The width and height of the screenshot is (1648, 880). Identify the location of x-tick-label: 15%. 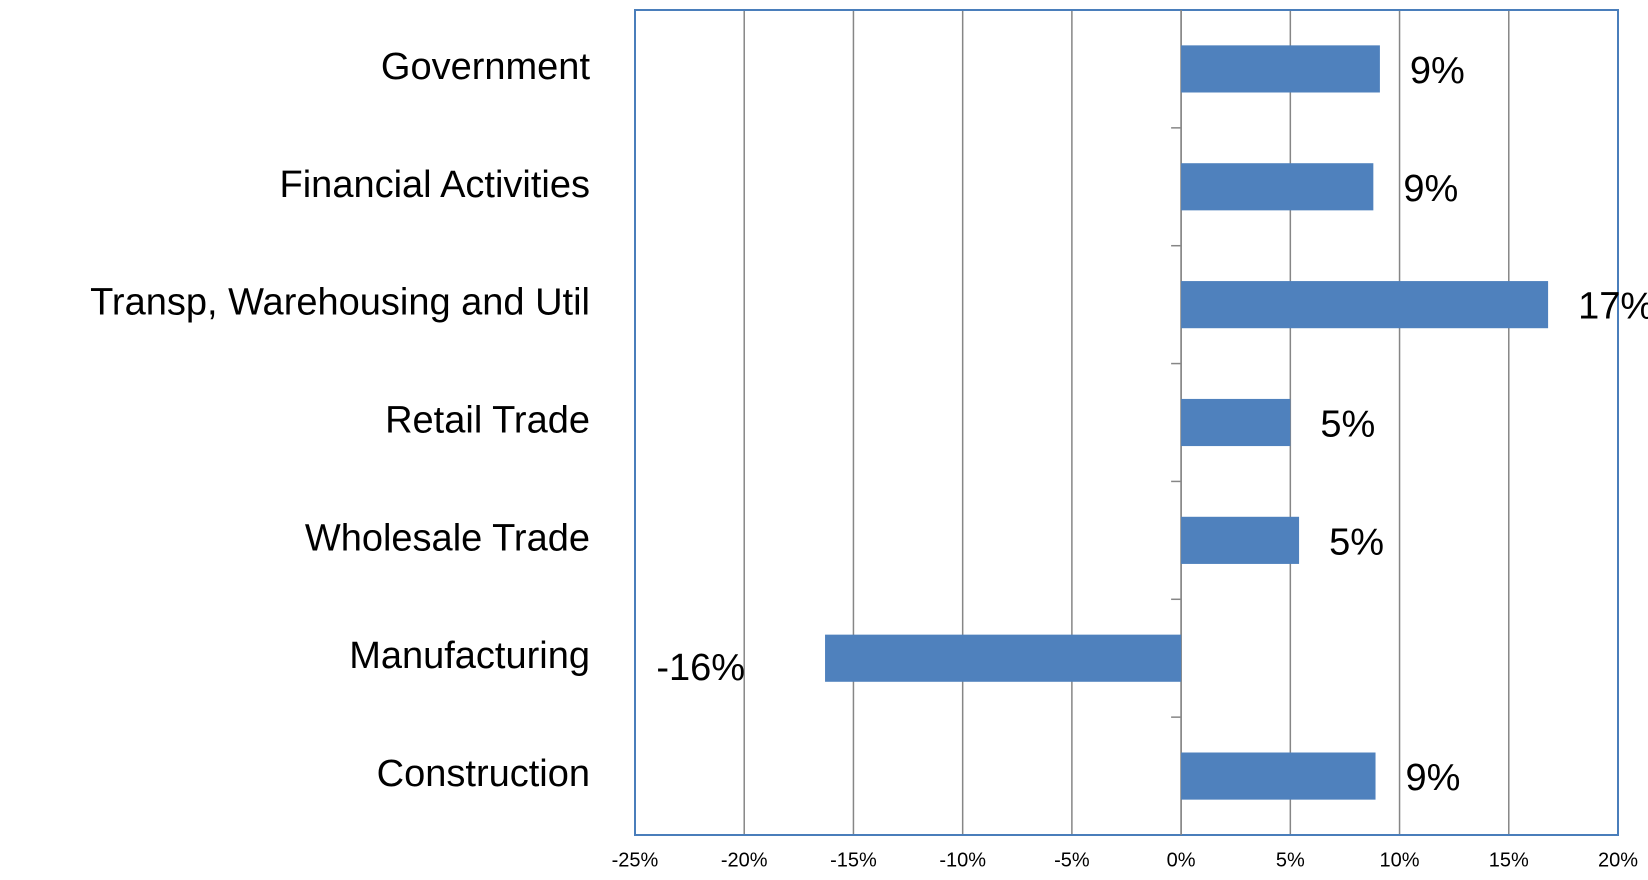
(1509, 860).